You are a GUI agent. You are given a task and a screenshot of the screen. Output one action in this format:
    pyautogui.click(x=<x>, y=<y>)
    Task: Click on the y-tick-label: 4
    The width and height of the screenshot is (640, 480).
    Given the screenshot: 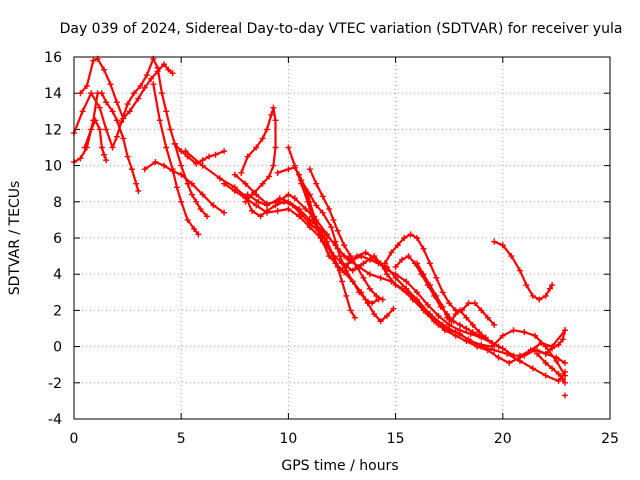 What is the action you would take?
    pyautogui.click(x=57, y=275)
    